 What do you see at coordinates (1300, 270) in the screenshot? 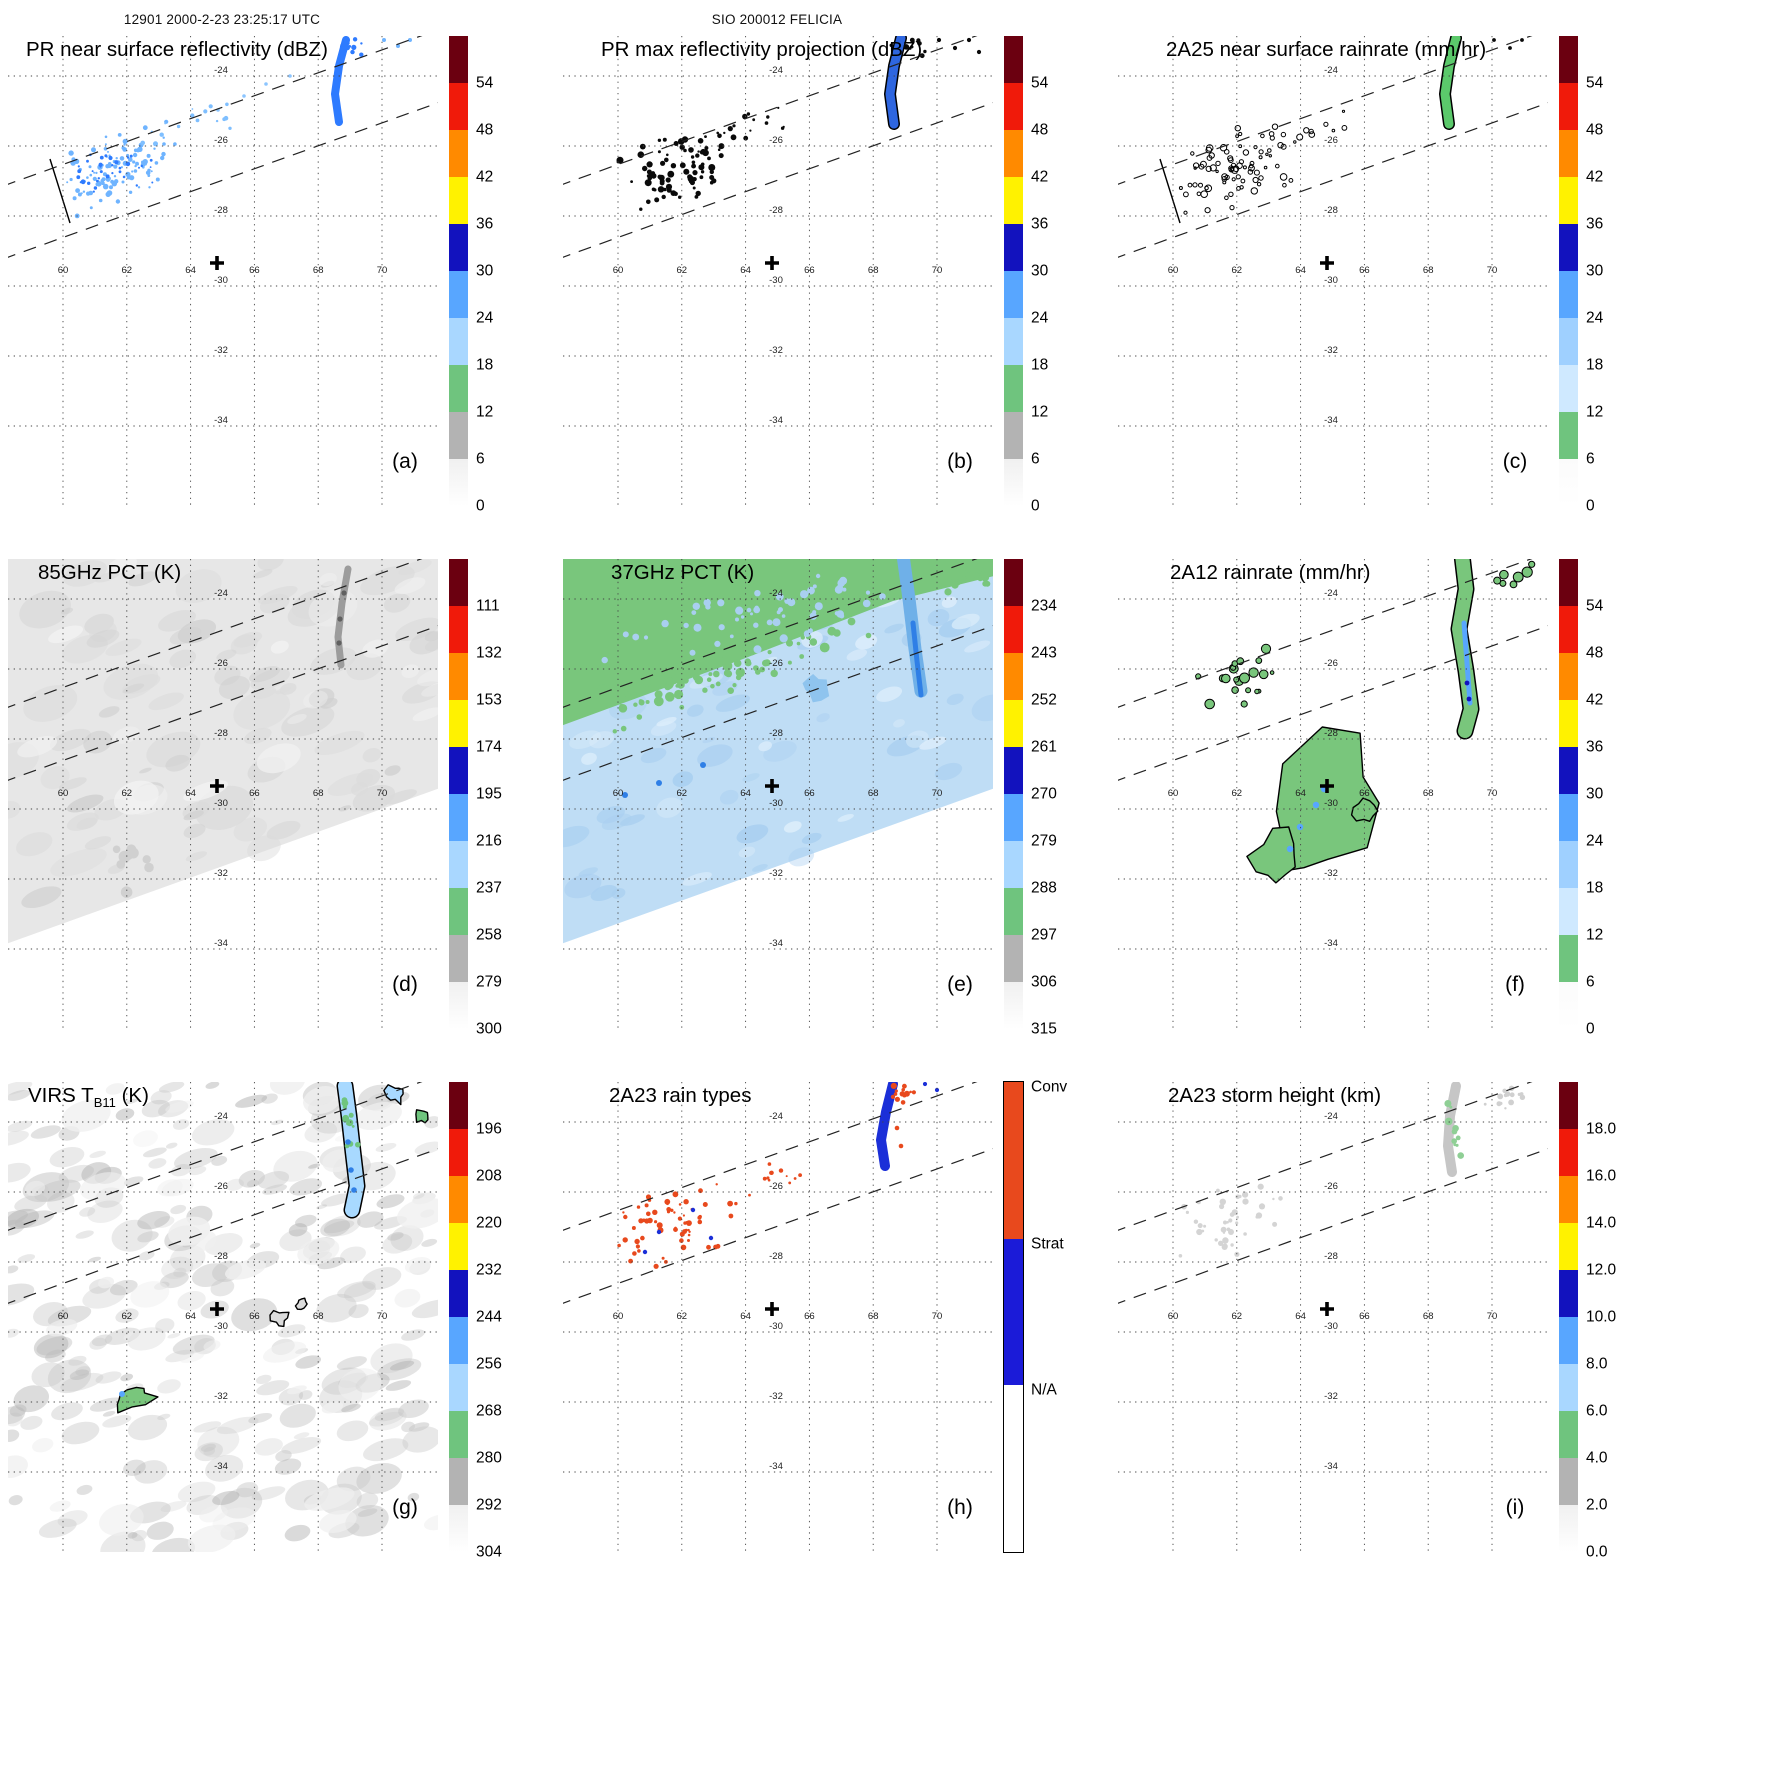
I see `lon-label: 64` at bounding box center [1300, 270].